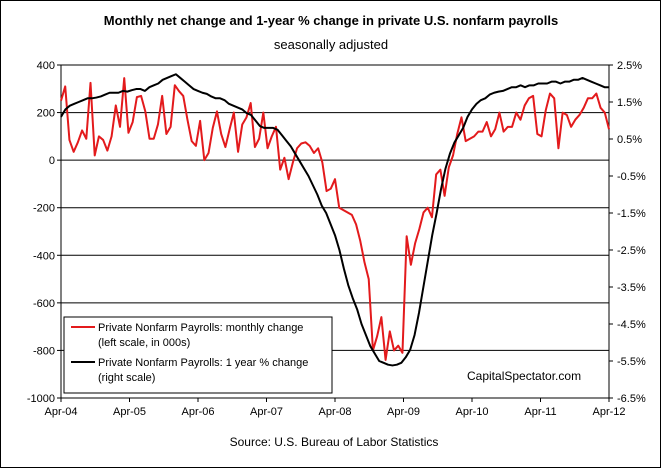 This screenshot has width=661, height=468. Describe the element at coordinates (44, 351) in the screenshot. I see `left-tick-label: -800` at that location.